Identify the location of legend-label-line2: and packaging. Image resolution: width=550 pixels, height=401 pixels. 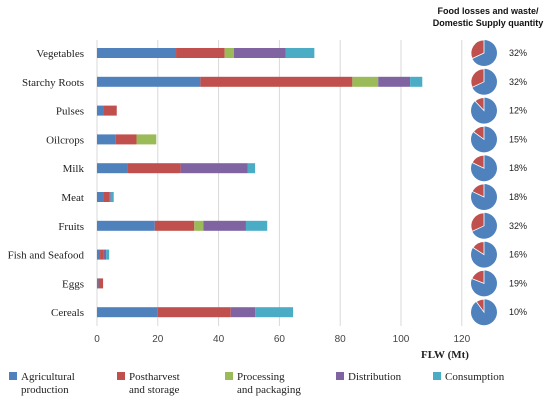
(269, 390).